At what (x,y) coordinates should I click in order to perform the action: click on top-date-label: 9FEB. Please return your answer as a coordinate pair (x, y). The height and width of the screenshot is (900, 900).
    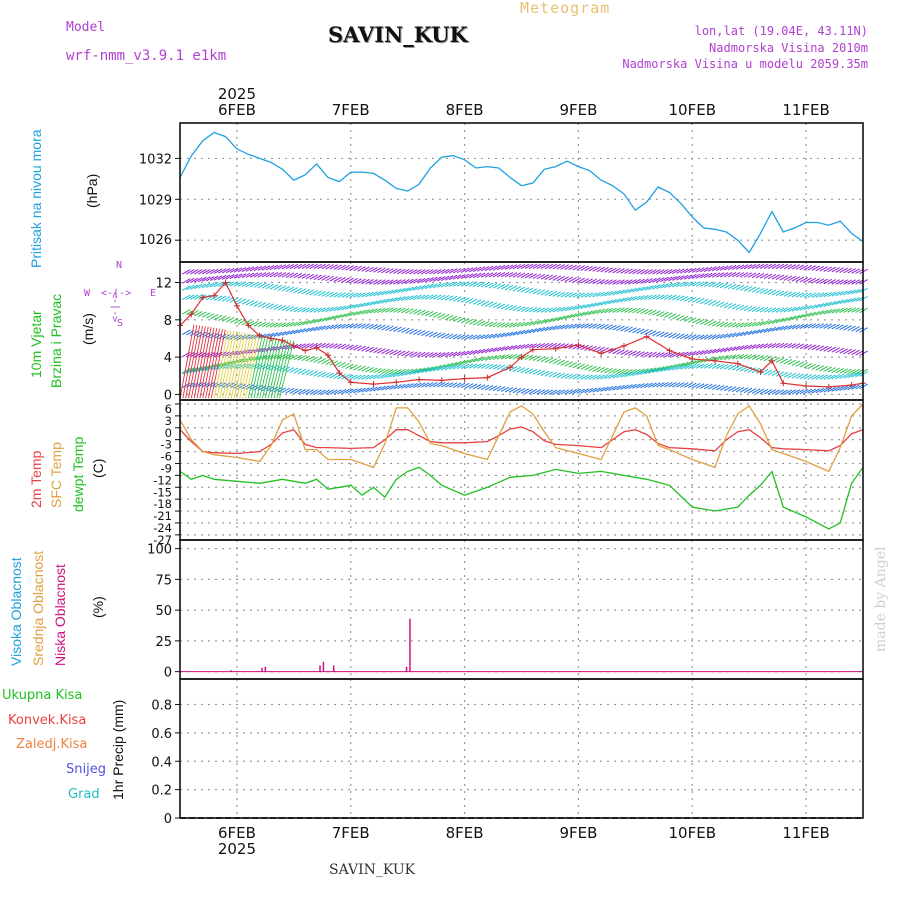
    Looking at the image, I should click on (578, 110).